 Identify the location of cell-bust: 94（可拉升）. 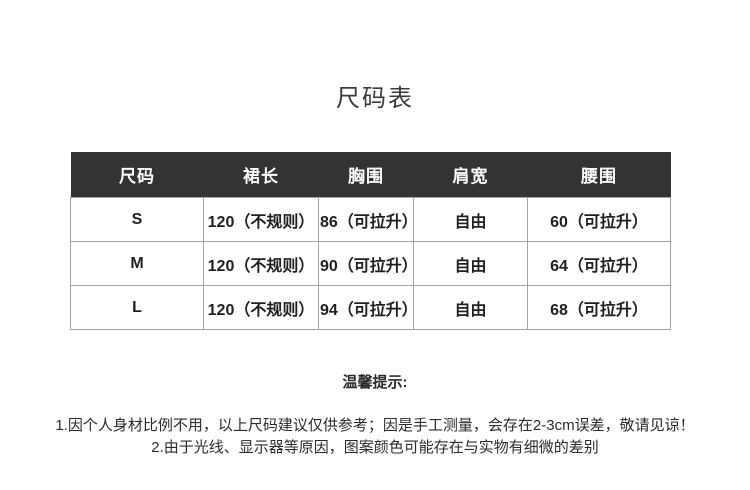
(368, 307).